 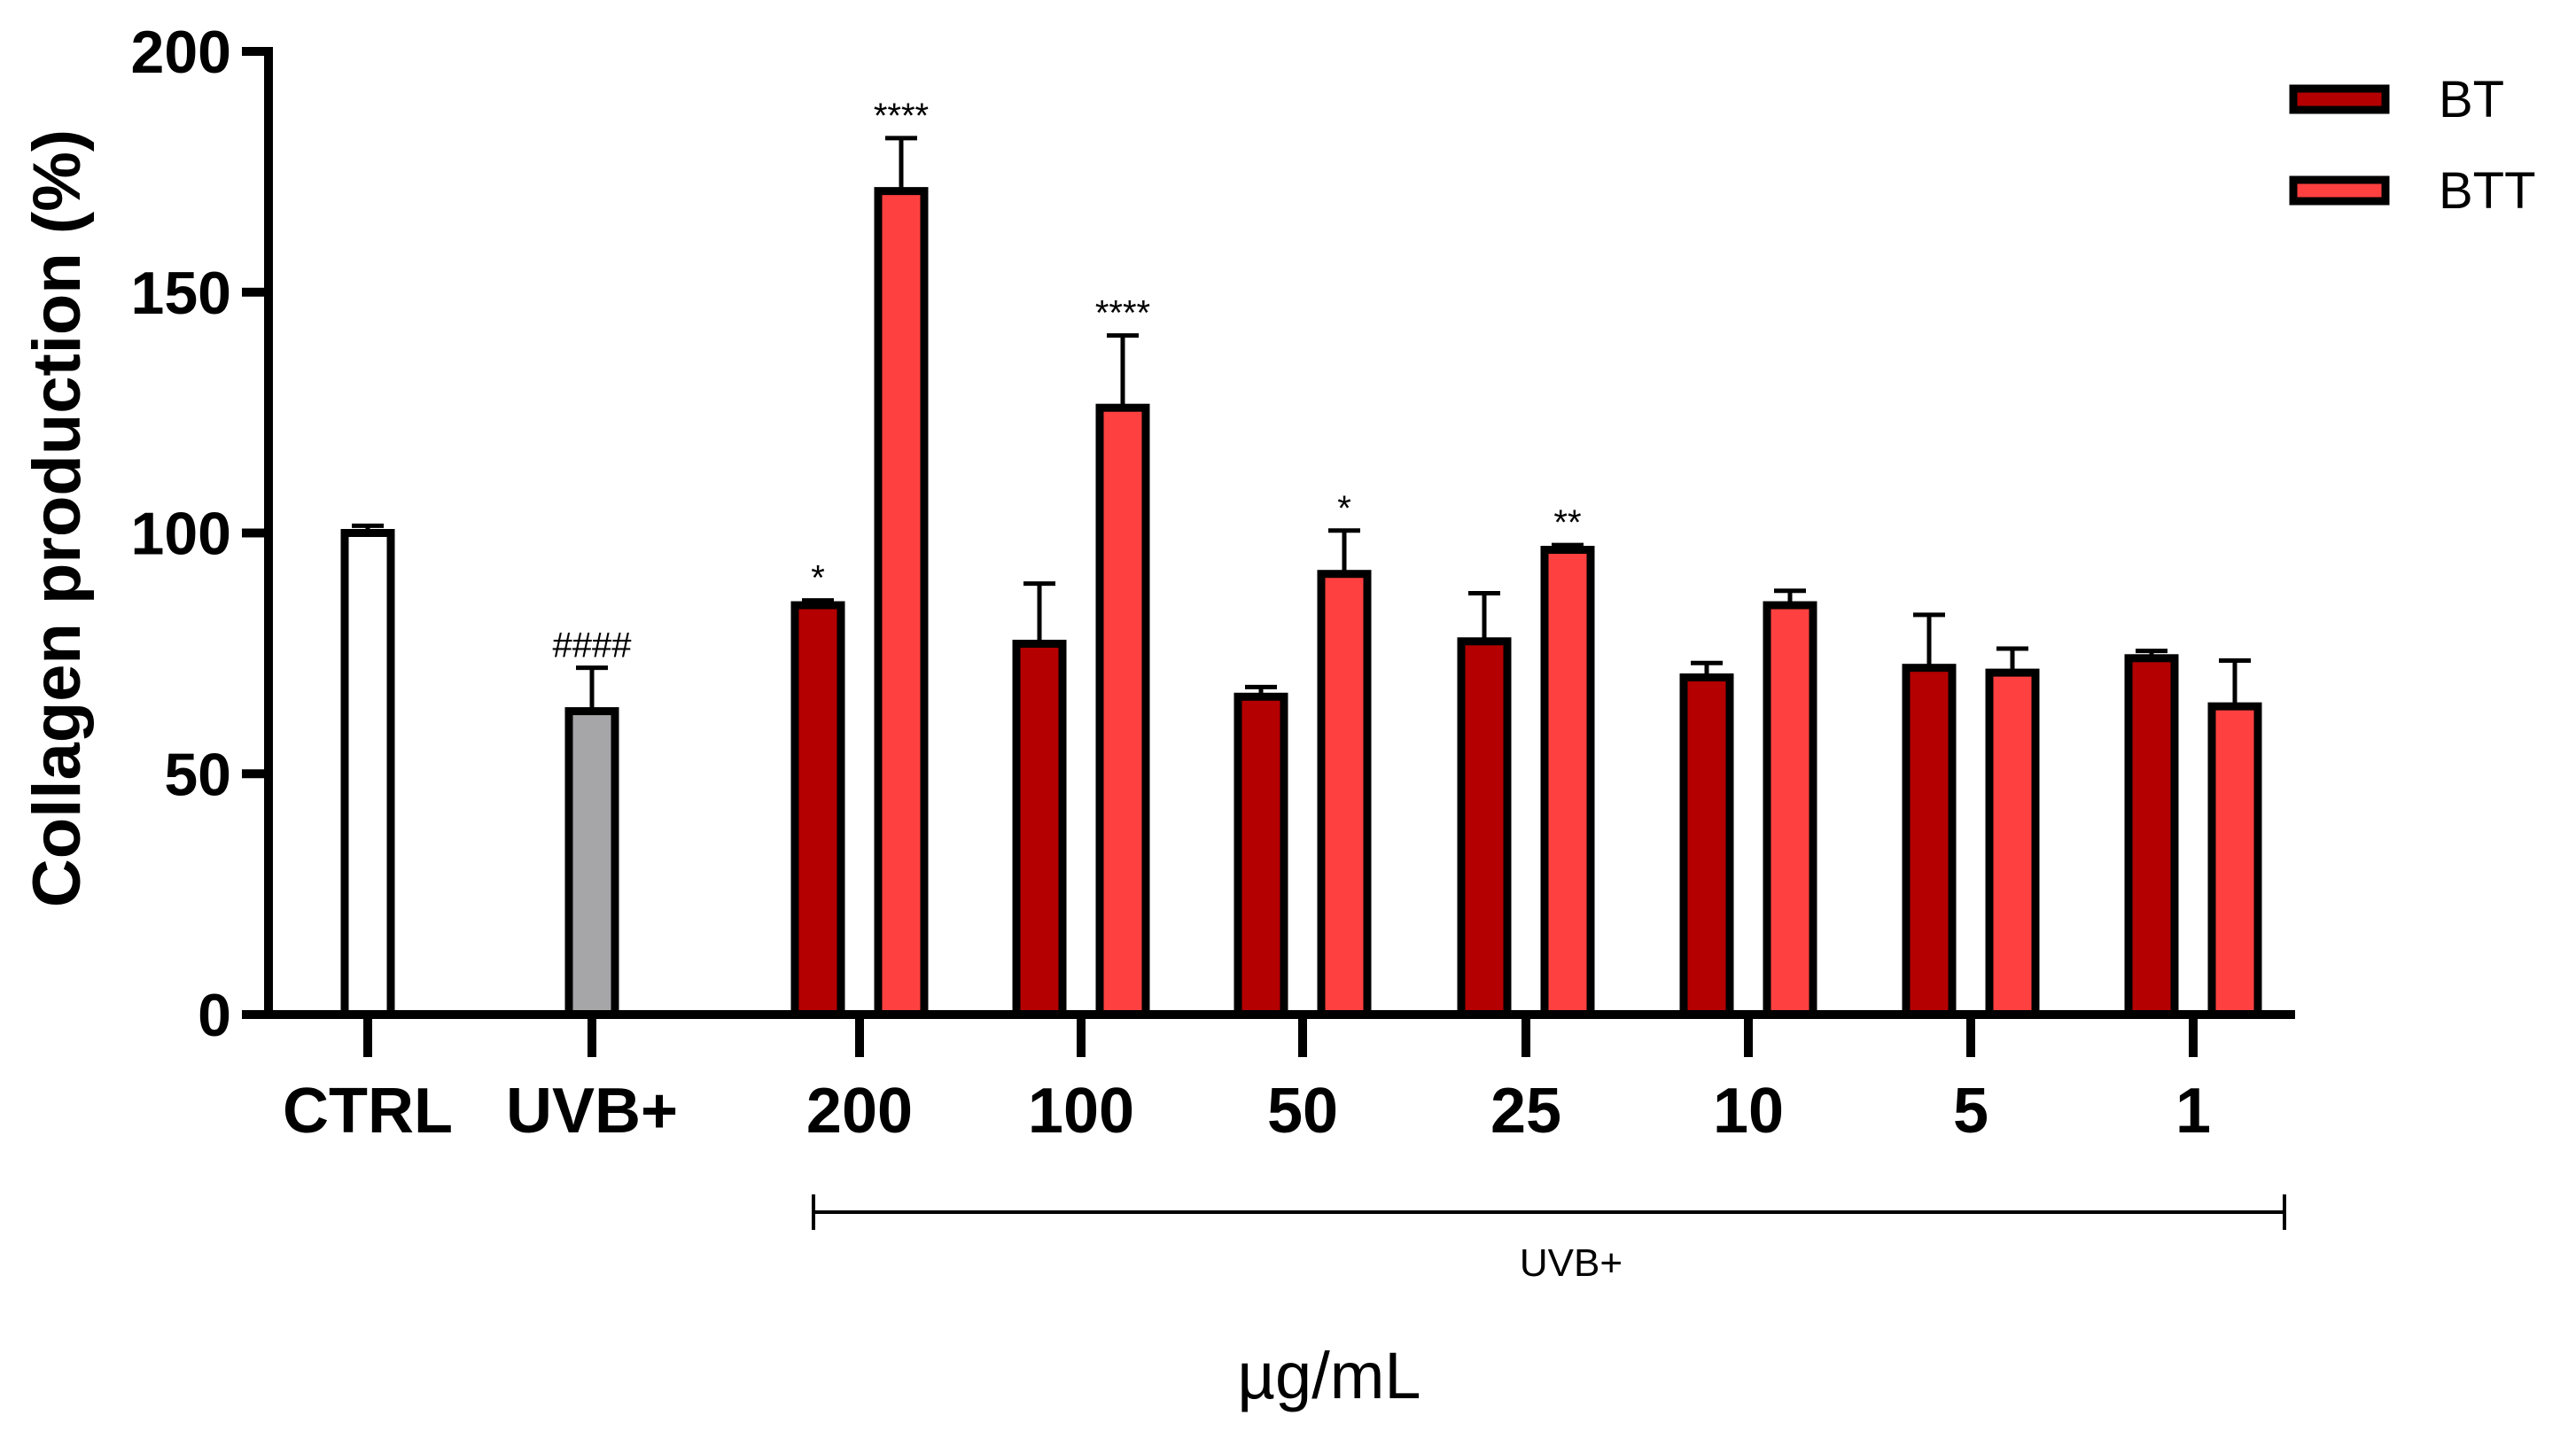 What do you see at coordinates (1122, 313) in the screenshot?
I see `sig-label-btt-100: ****` at bounding box center [1122, 313].